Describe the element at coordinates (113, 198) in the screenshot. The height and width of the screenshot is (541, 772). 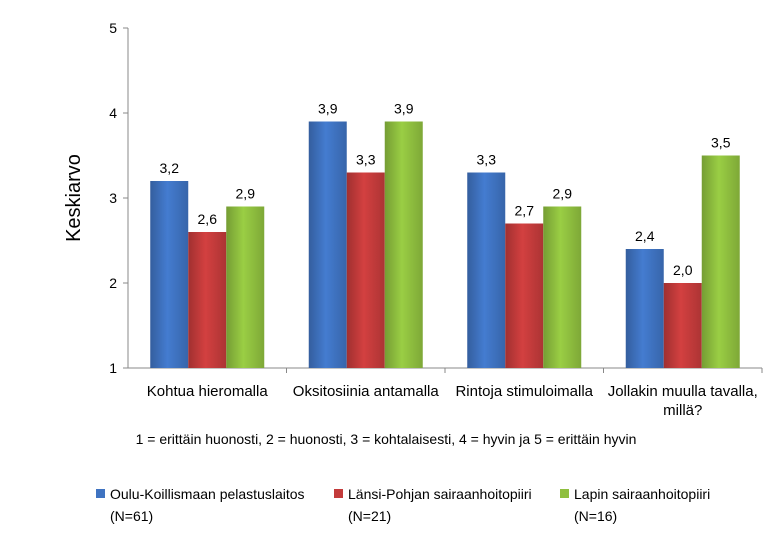
I see `y-tick-label: 3` at that location.